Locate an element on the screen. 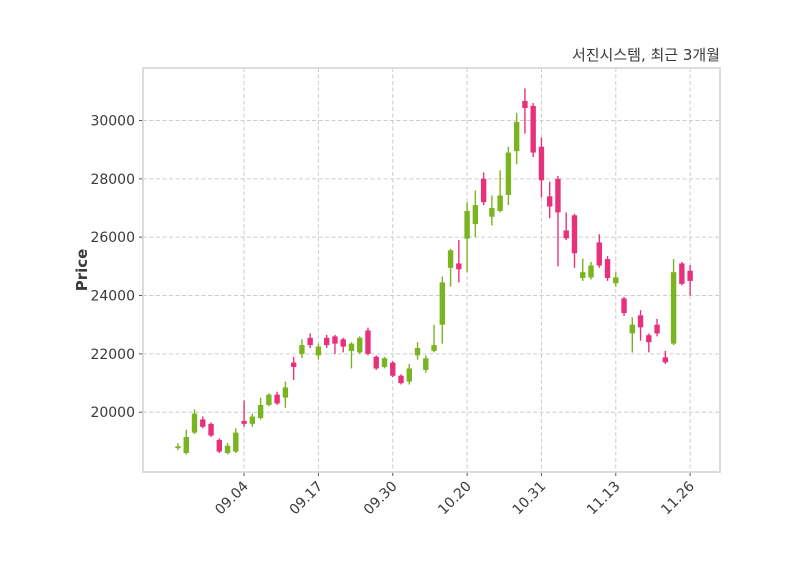 This screenshot has width=800, height=575. y-axis-label: Price is located at coordinates (82, 270).